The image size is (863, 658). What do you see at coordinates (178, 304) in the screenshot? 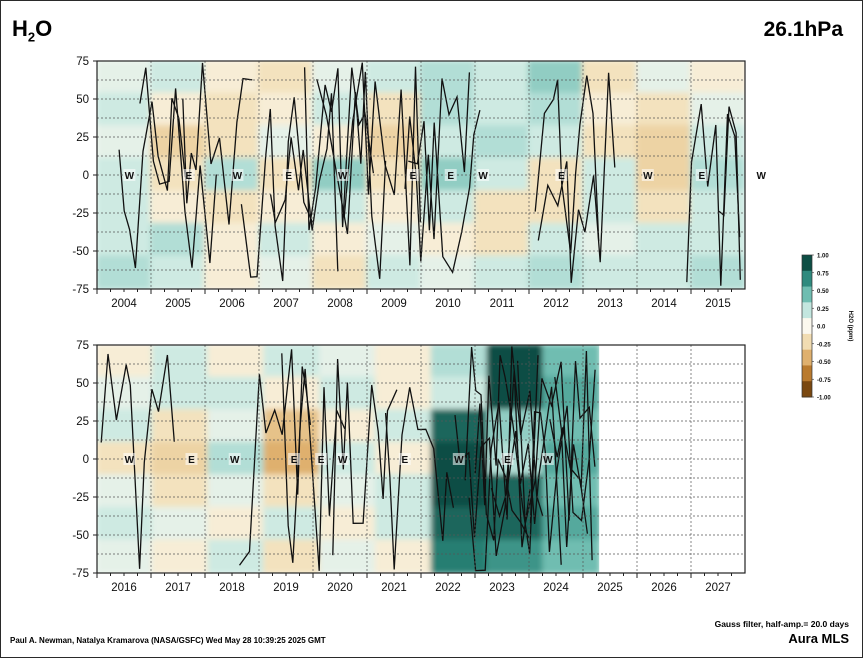
I see `x-tick-label: 2005` at bounding box center [178, 304].